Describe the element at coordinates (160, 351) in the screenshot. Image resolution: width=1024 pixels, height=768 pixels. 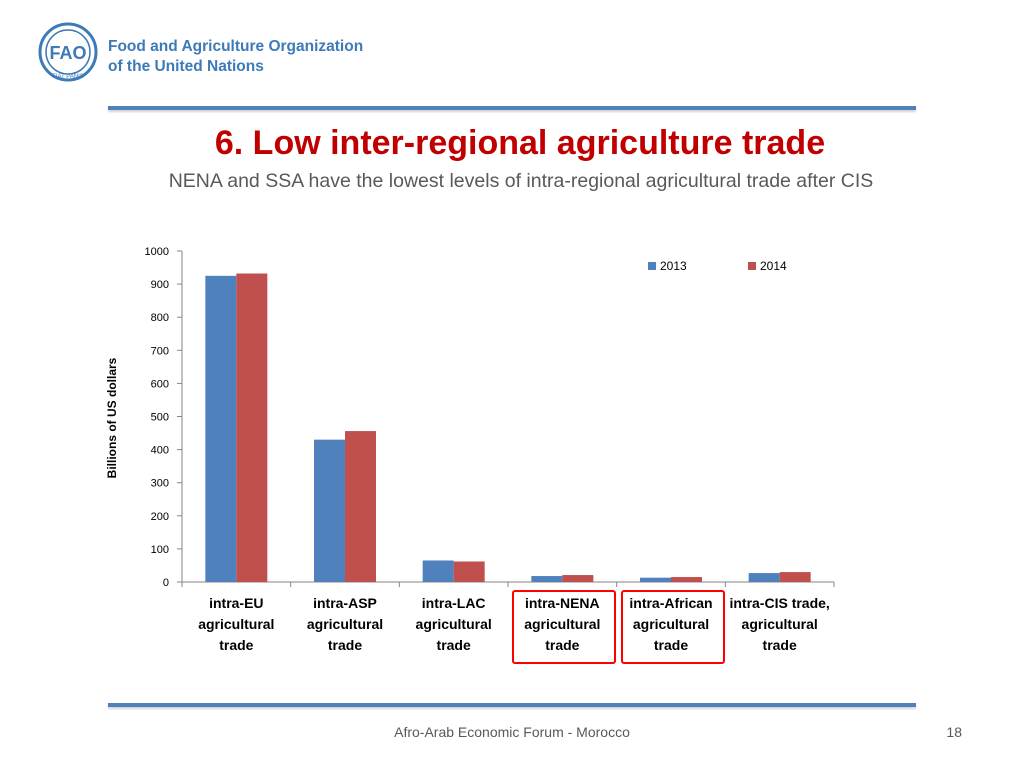
I see `y-tick-label: 700` at that location.